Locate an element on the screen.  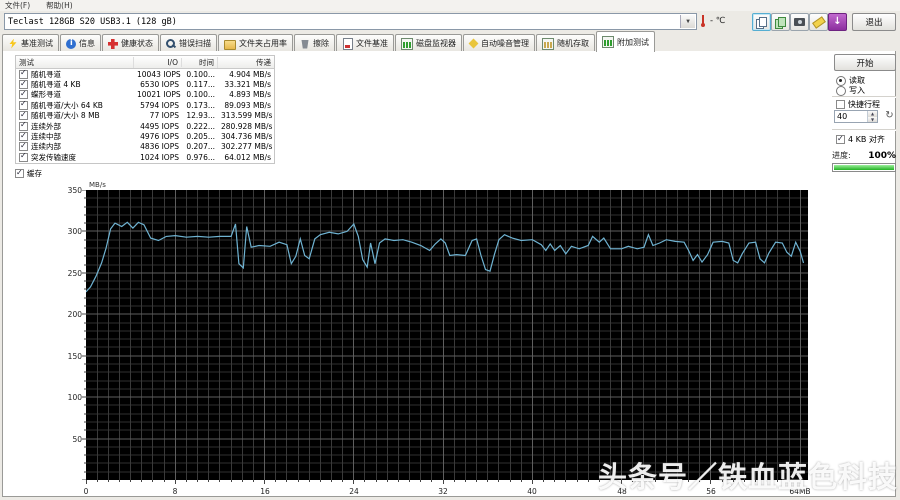
tab-folder-usage: 文件夹占用率 is located at coordinates (255, 43).